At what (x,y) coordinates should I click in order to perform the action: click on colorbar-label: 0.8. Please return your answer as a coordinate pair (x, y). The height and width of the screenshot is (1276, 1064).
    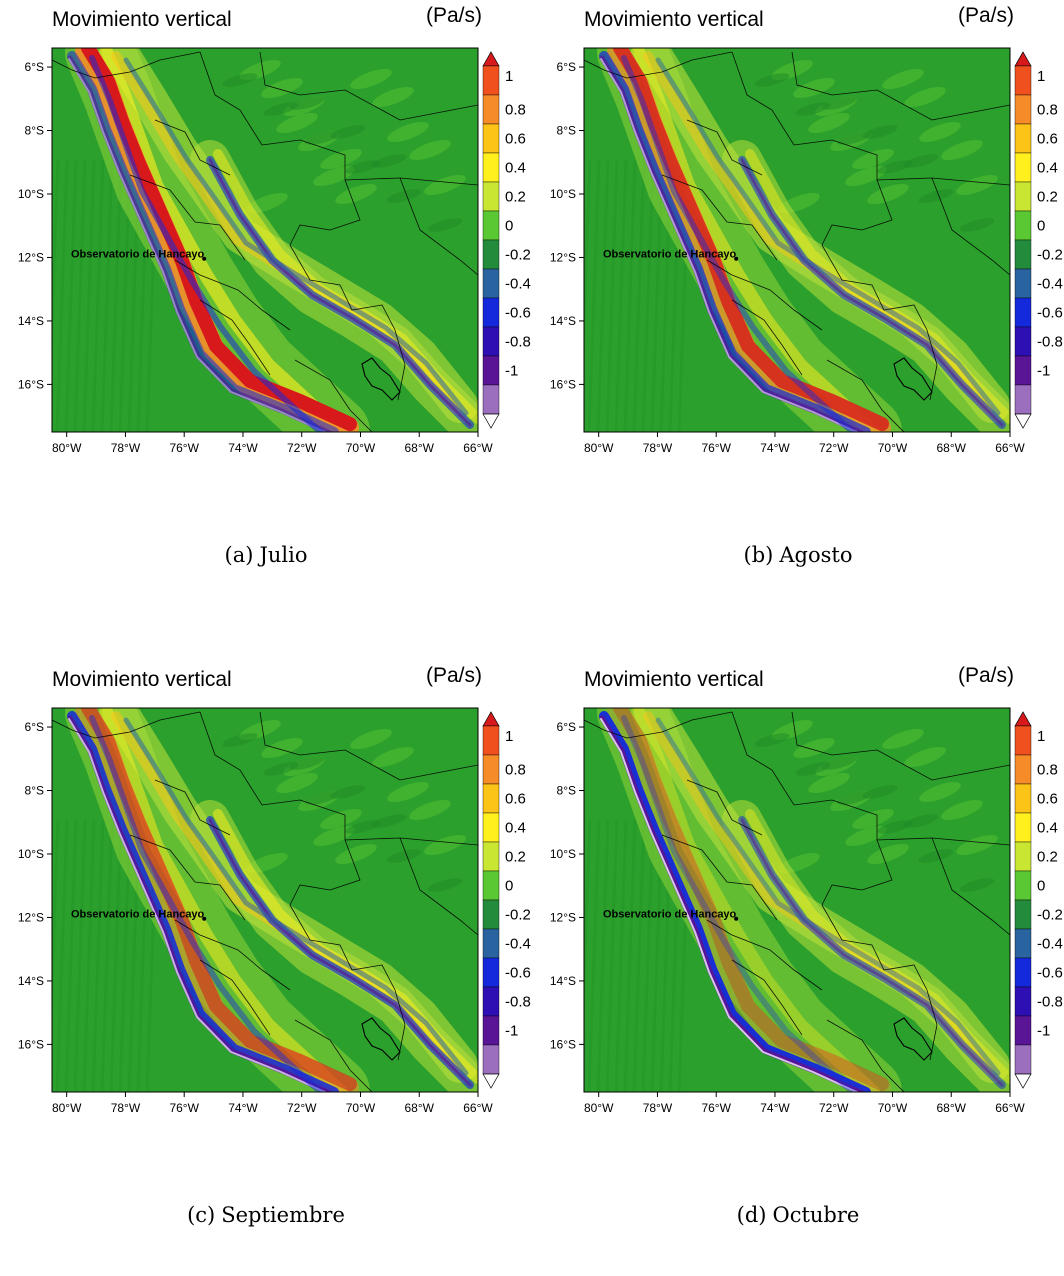
    Looking at the image, I should click on (1047, 770).